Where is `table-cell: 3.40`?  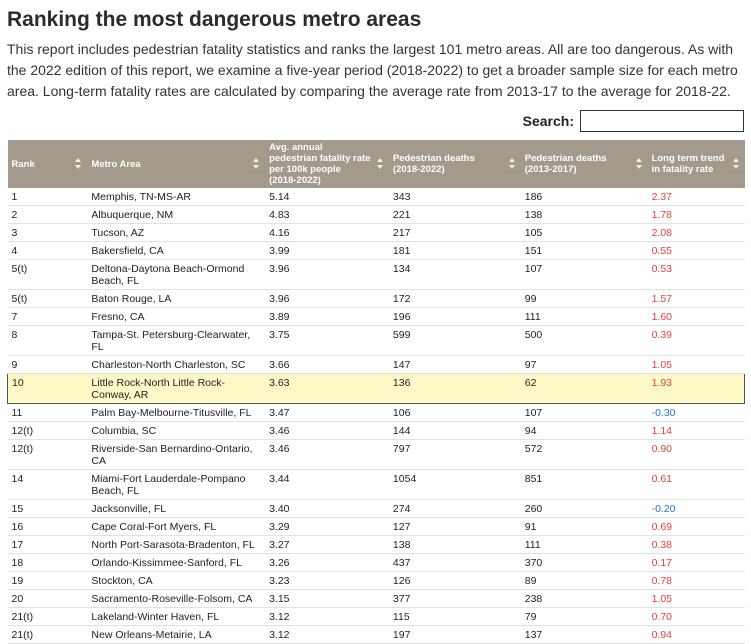 table-cell: 3.40 is located at coordinates (327, 508).